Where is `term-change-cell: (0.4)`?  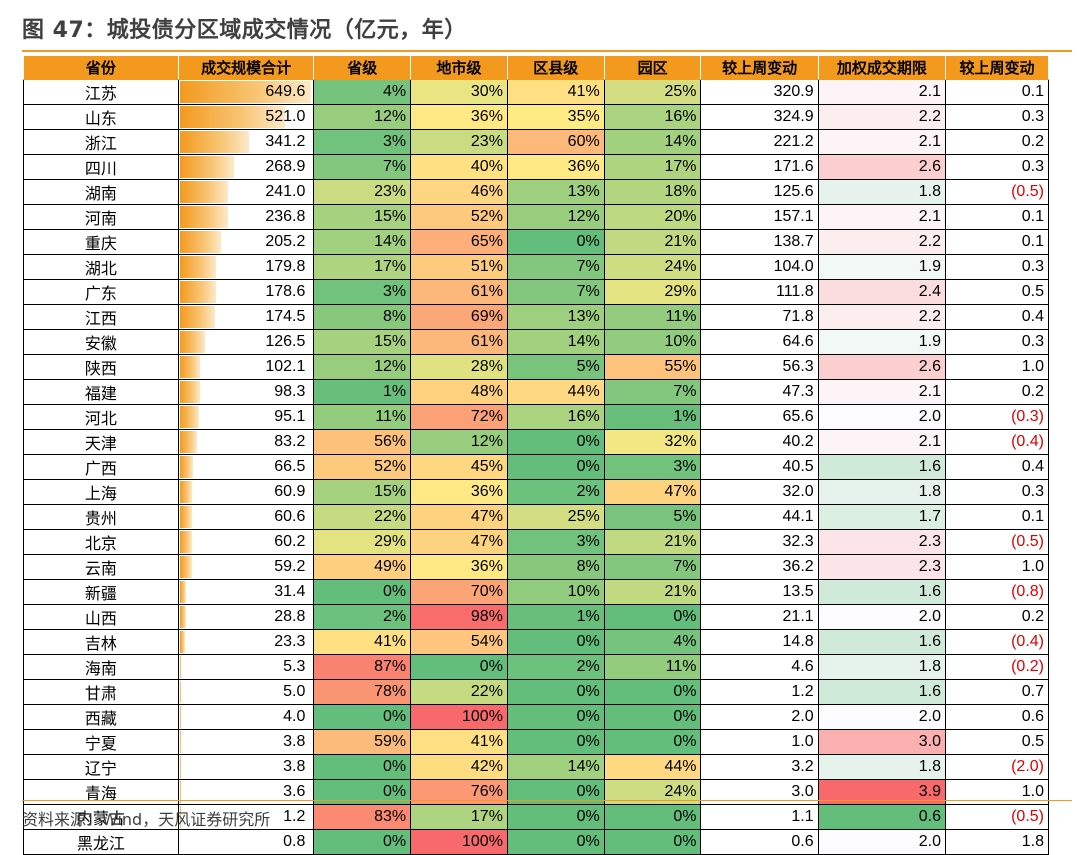
term-change-cell: (0.4) is located at coordinates (997, 442).